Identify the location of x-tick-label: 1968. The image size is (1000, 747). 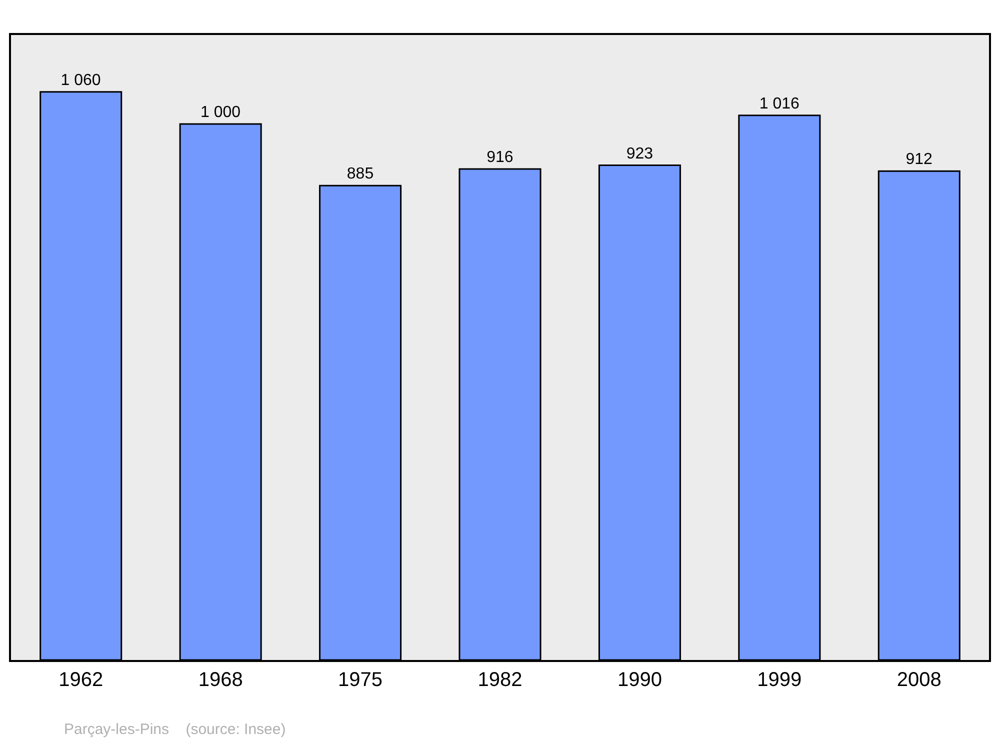
(220, 680).